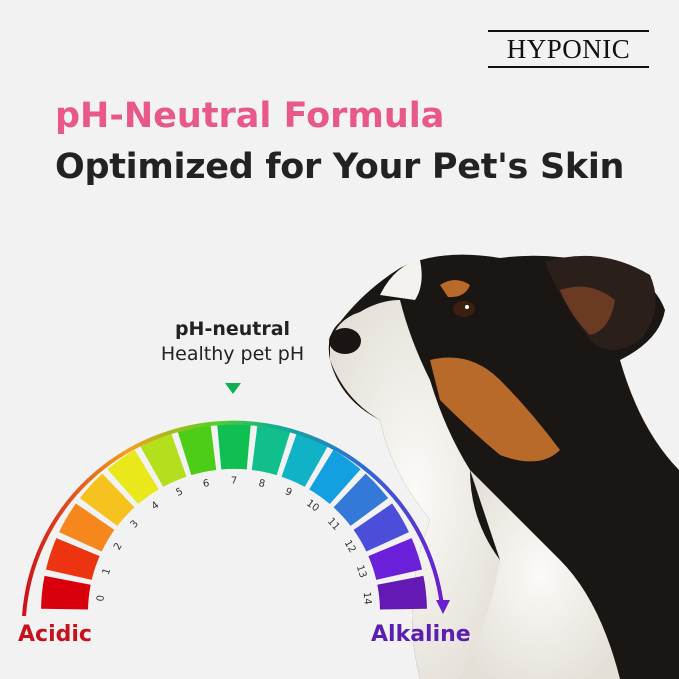 This screenshot has width=679, height=679. Describe the element at coordinates (101, 598) in the screenshot. I see `ph-tick-label: 0` at that location.